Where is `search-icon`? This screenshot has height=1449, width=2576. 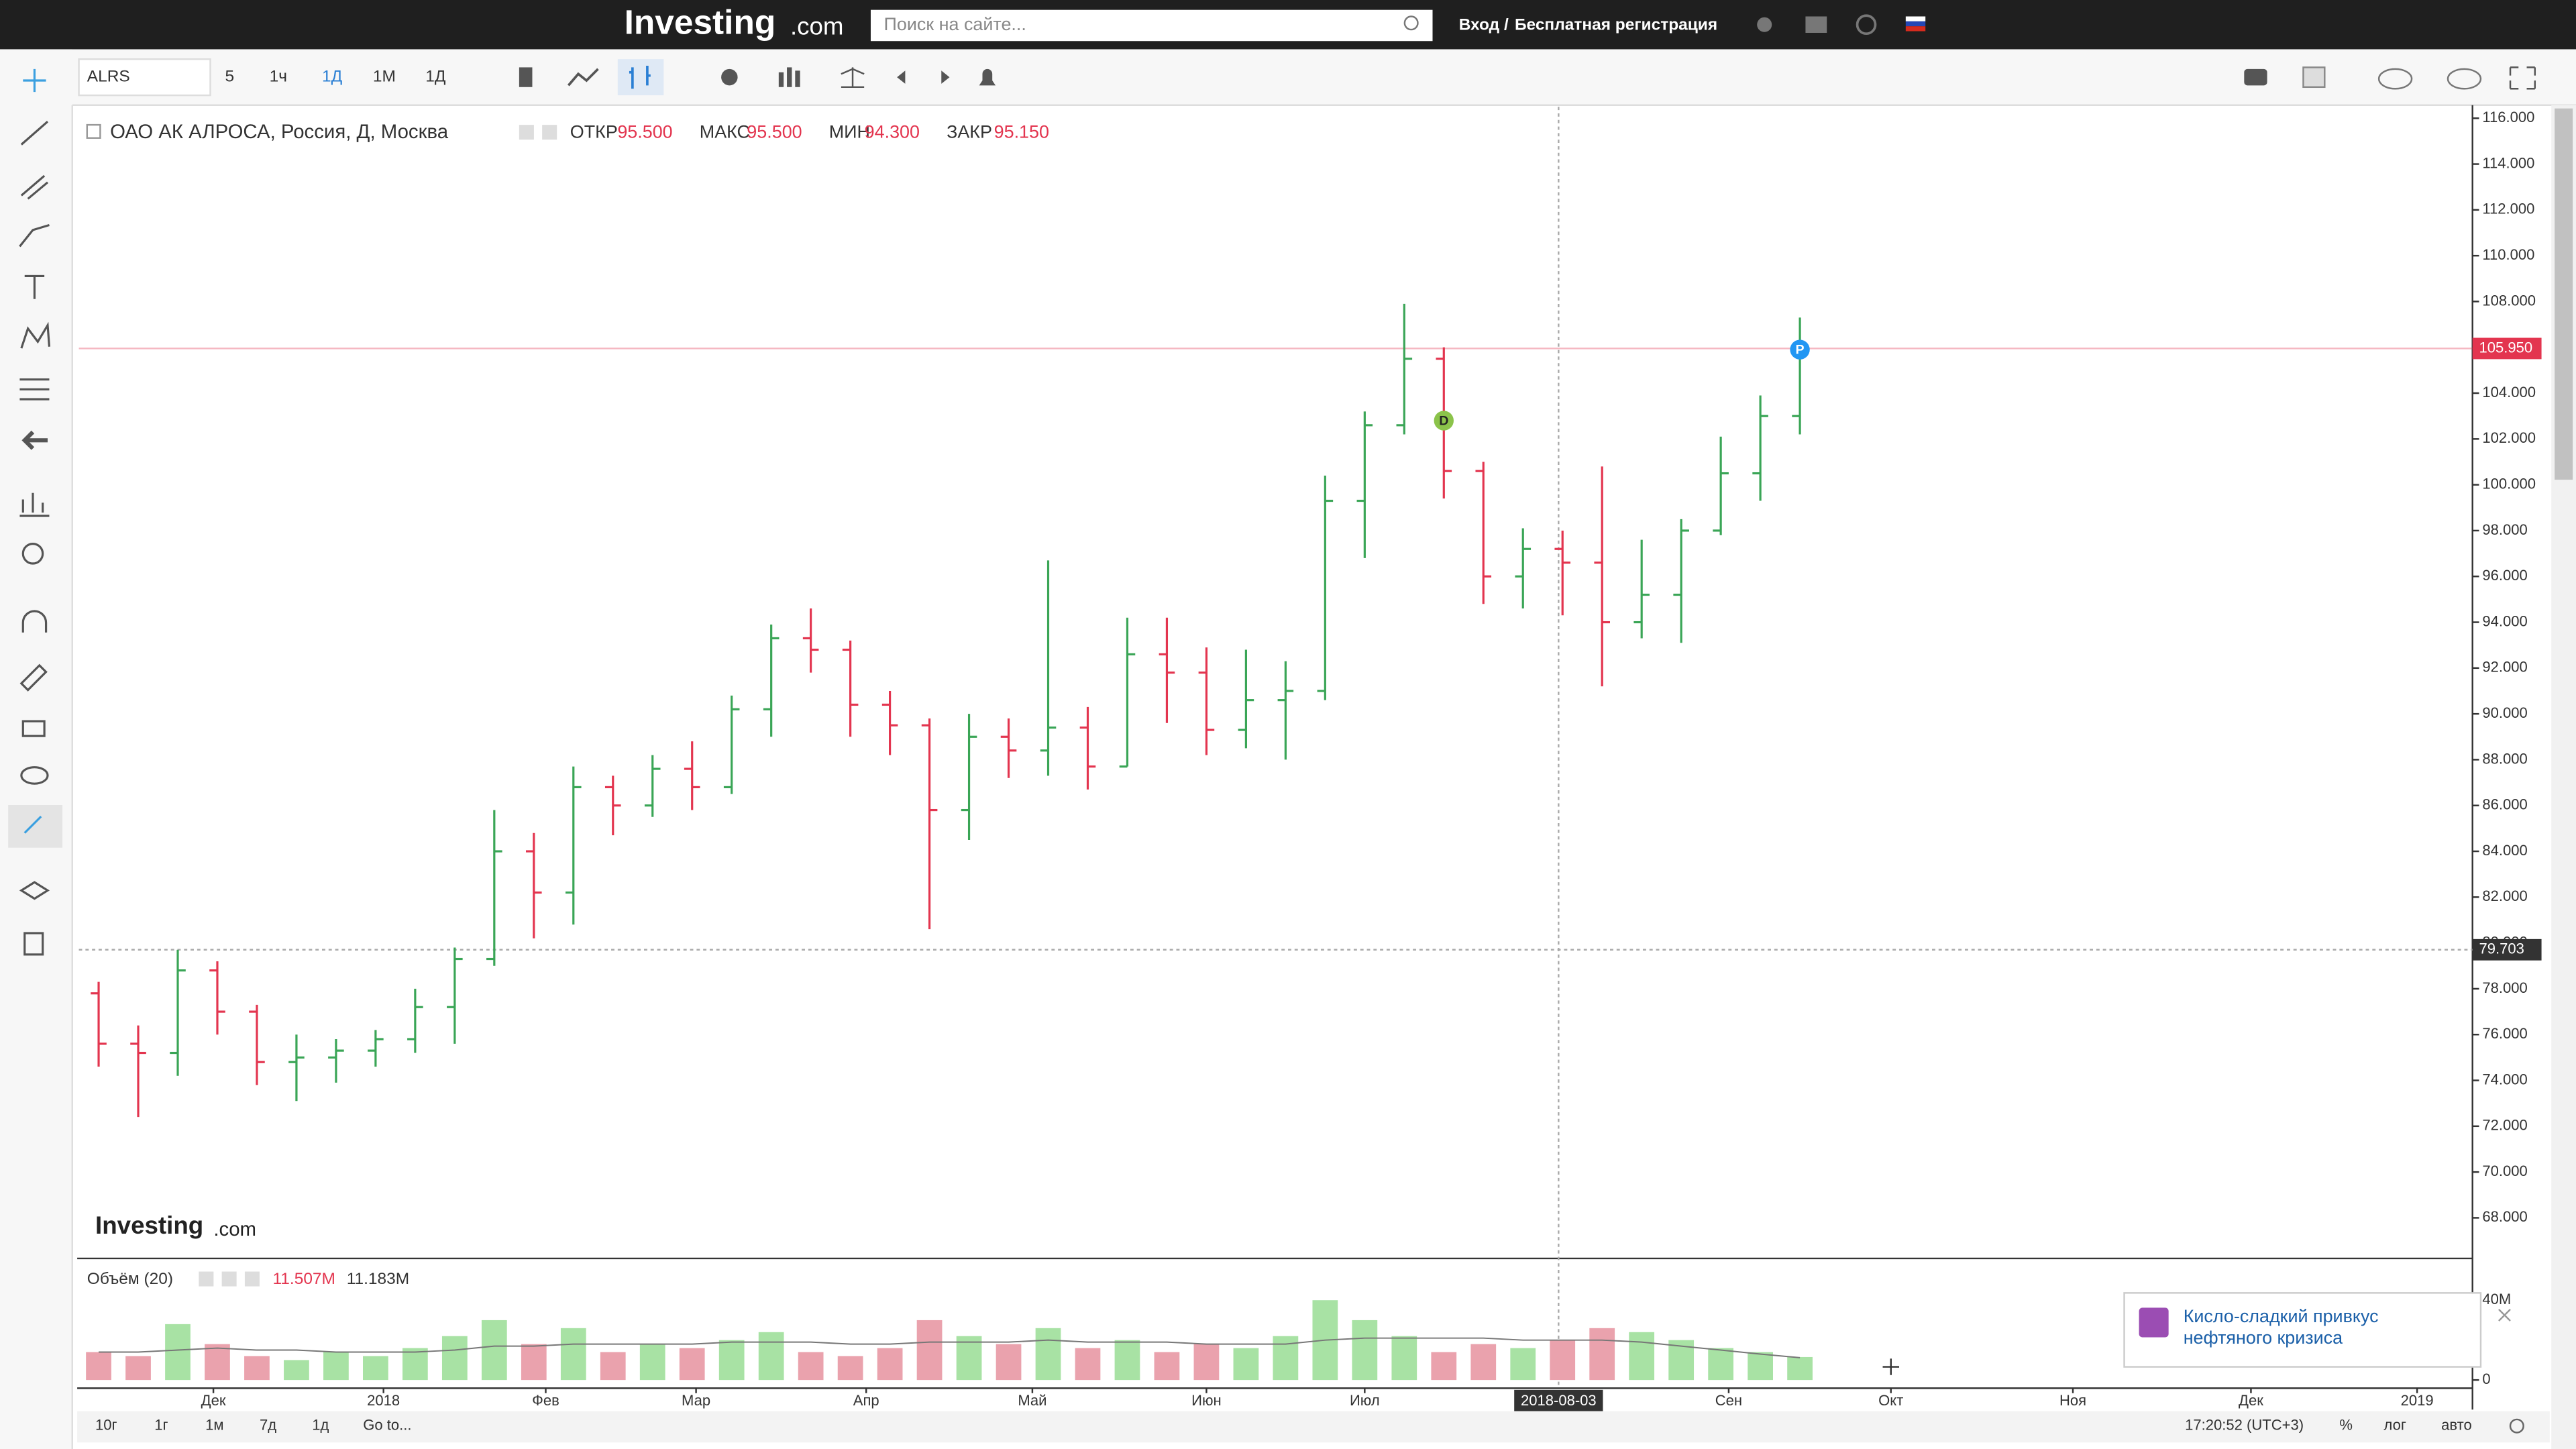
search-icon is located at coordinates (1411, 23).